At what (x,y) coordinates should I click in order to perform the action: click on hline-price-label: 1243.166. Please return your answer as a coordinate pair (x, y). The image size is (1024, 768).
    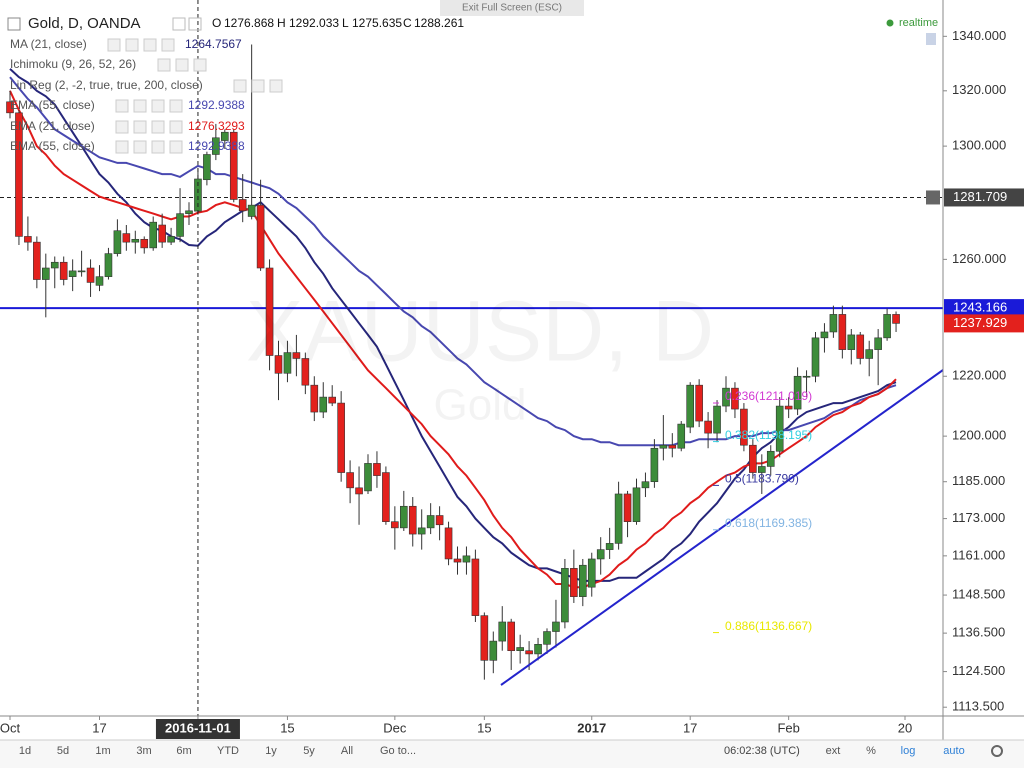
    Looking at the image, I should click on (980, 307).